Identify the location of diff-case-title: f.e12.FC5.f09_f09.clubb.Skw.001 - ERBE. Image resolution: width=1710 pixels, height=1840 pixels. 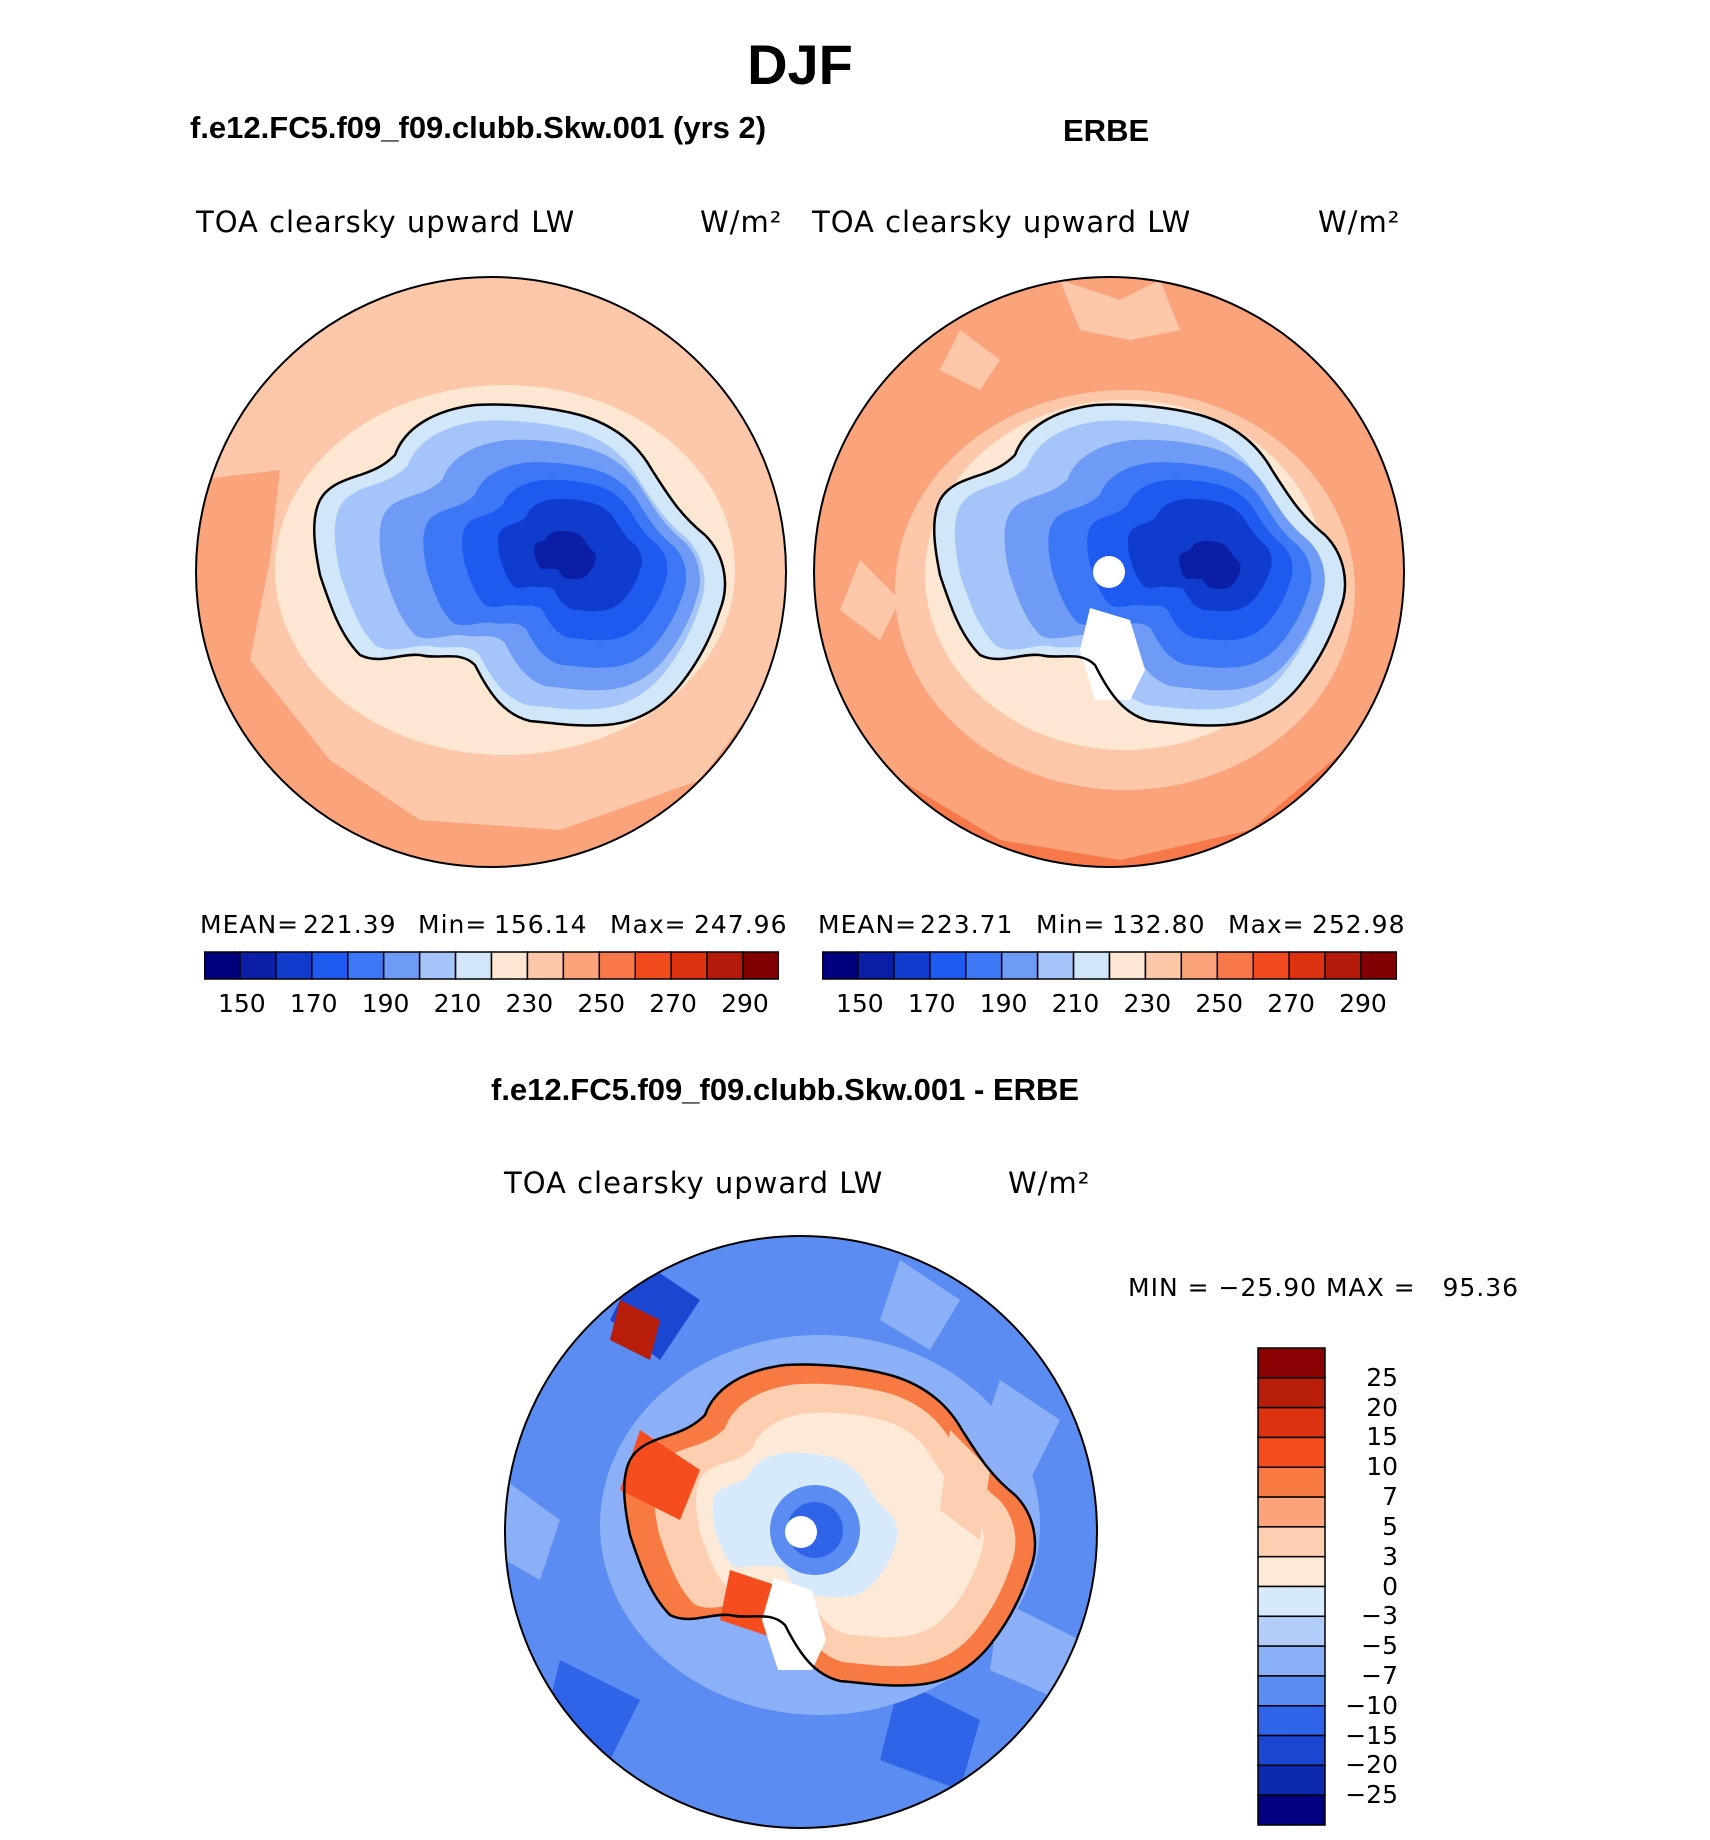
(785, 1089).